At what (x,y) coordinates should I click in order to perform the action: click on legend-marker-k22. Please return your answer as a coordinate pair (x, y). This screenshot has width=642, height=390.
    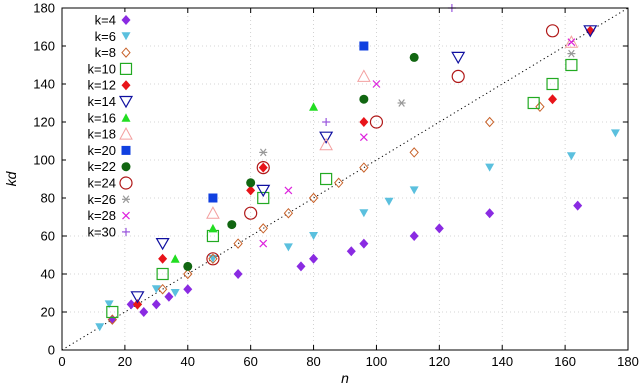
    Looking at the image, I should click on (126, 167).